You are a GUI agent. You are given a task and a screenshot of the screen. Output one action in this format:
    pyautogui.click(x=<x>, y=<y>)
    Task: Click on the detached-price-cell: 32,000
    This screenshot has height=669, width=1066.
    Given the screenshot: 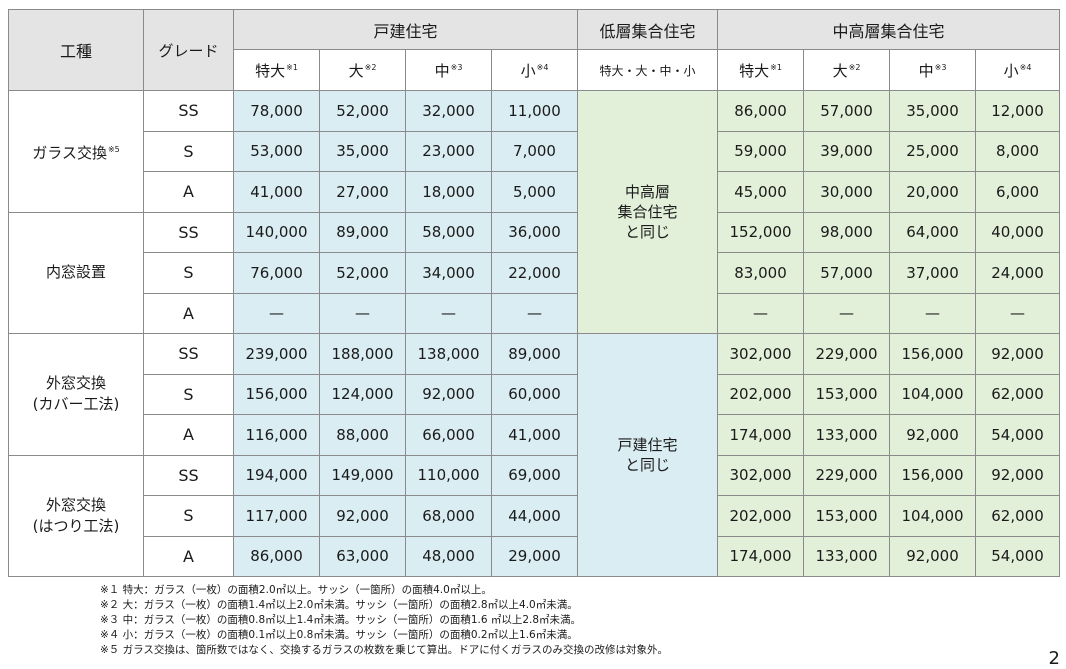 What is the action you would take?
    pyautogui.click(x=448, y=111)
    